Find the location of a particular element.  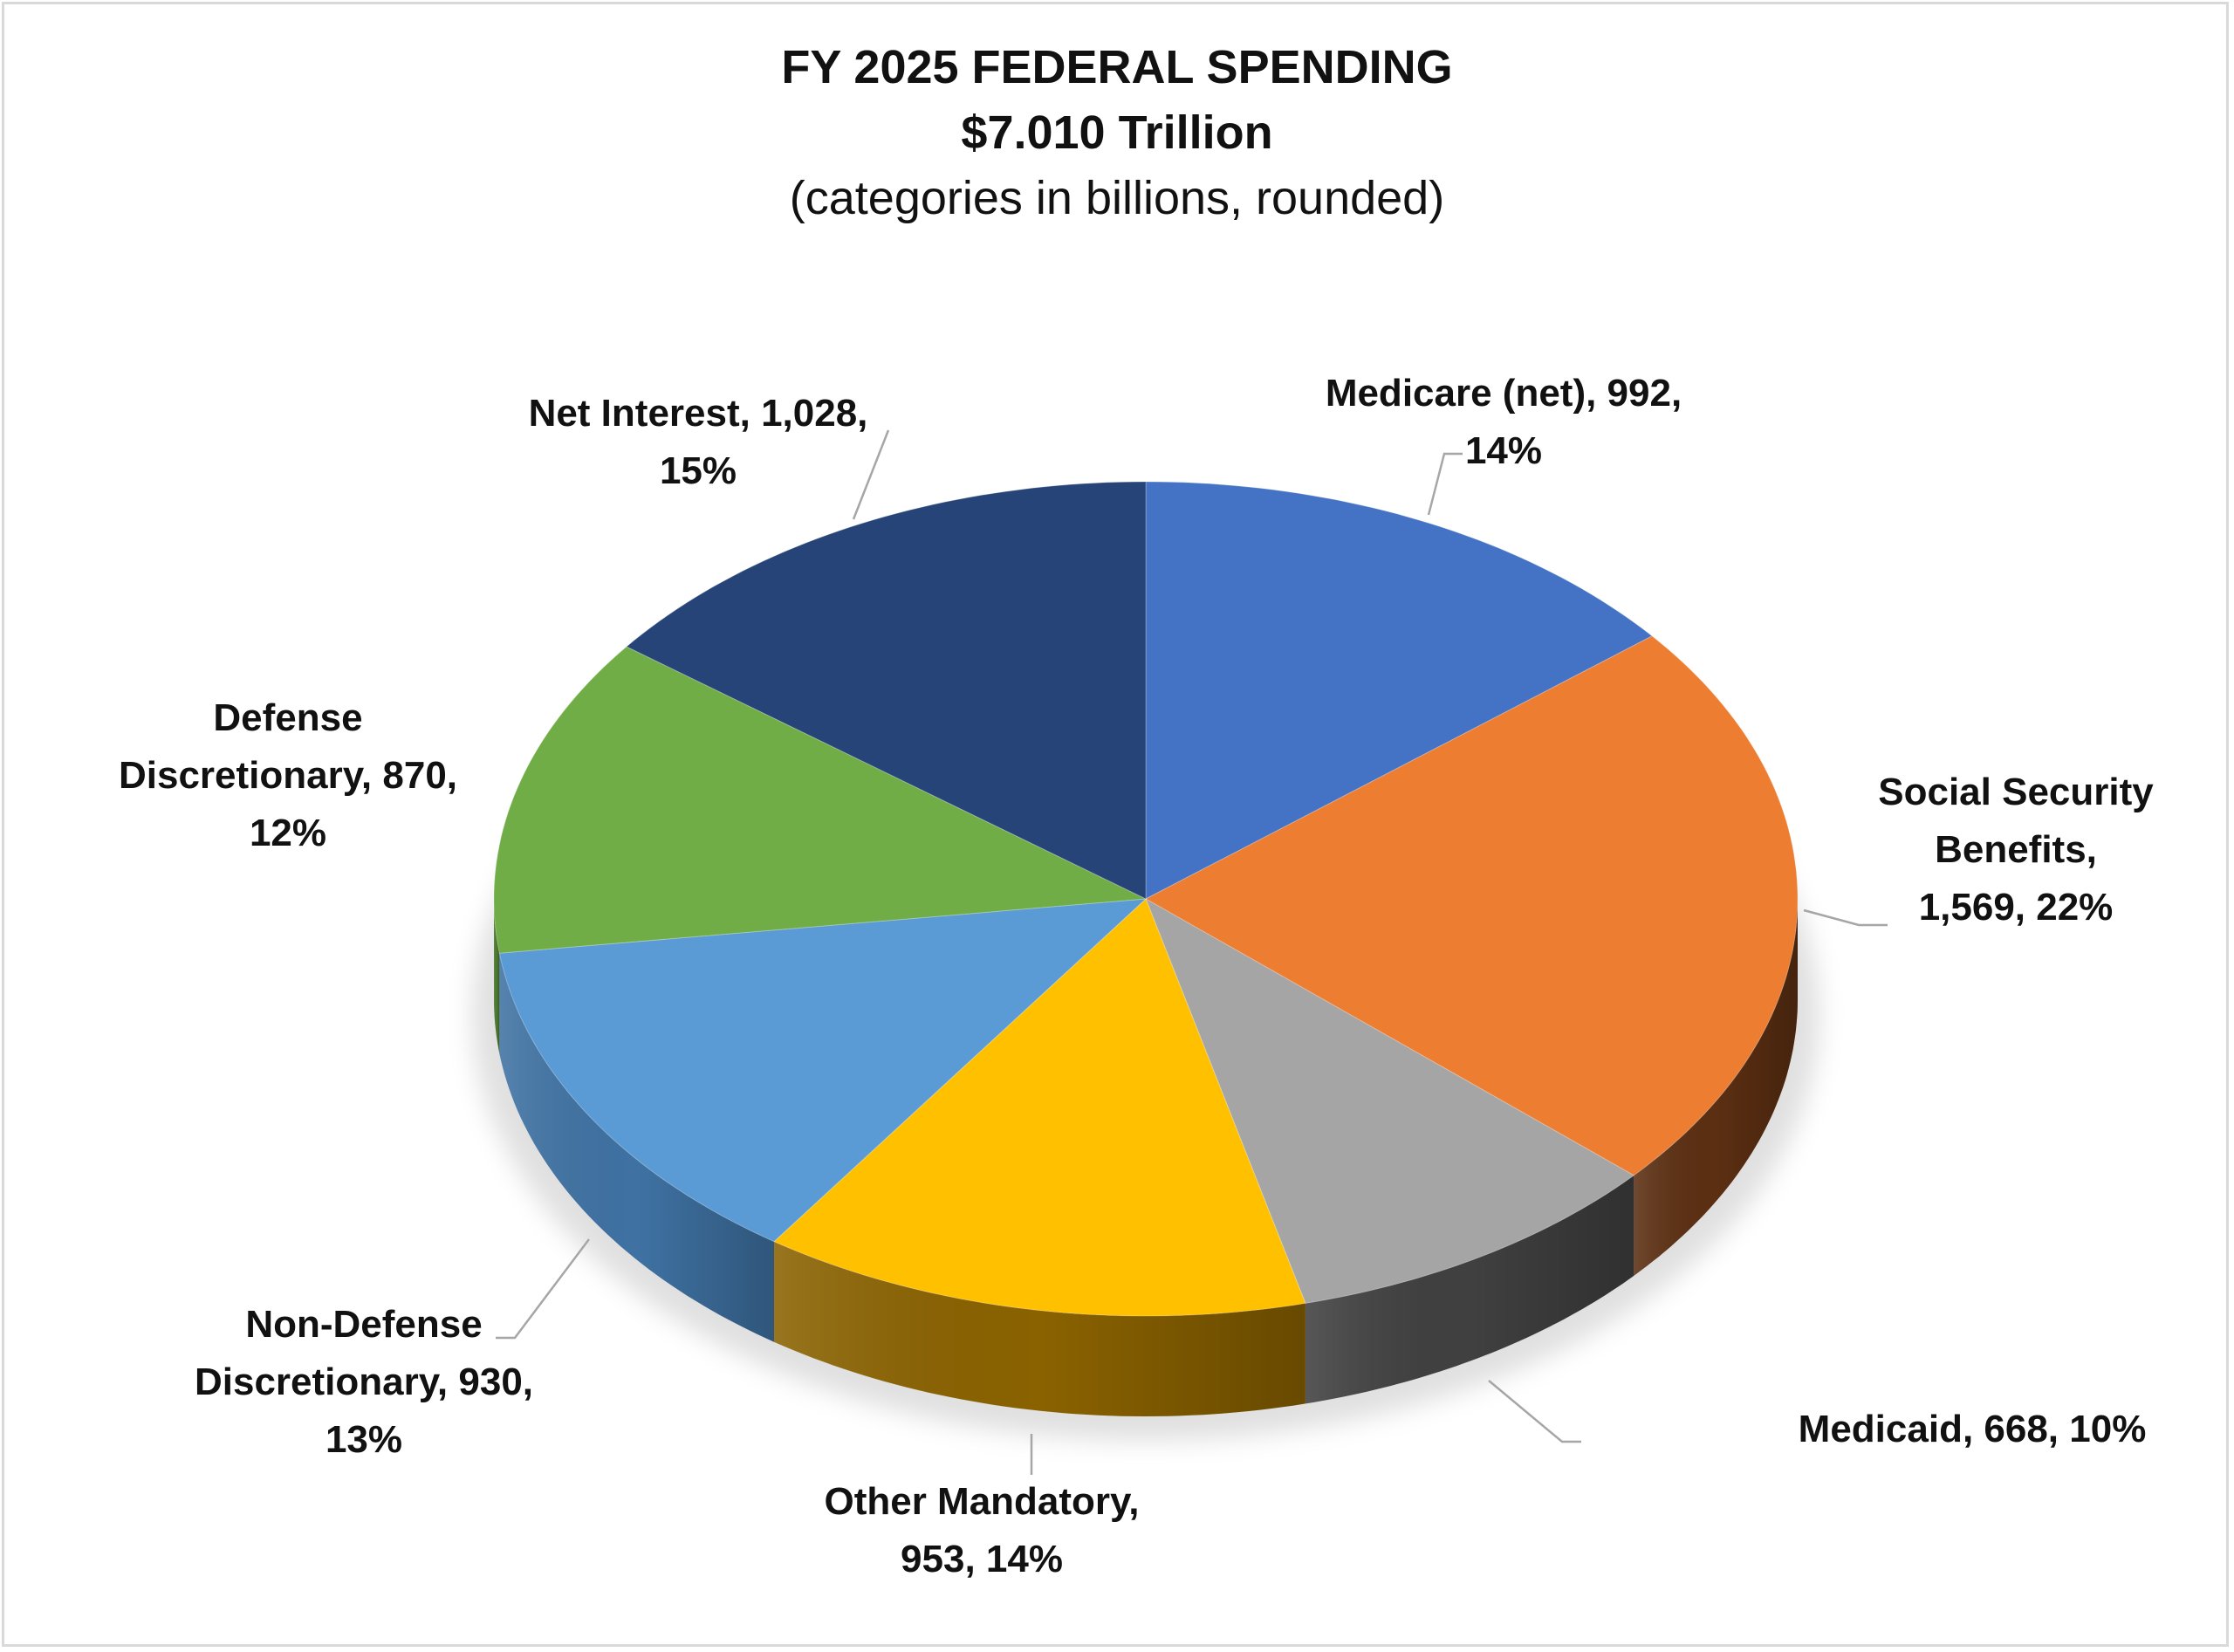

pie-side-shade-other-mandatory is located at coordinates (1039, 1328).